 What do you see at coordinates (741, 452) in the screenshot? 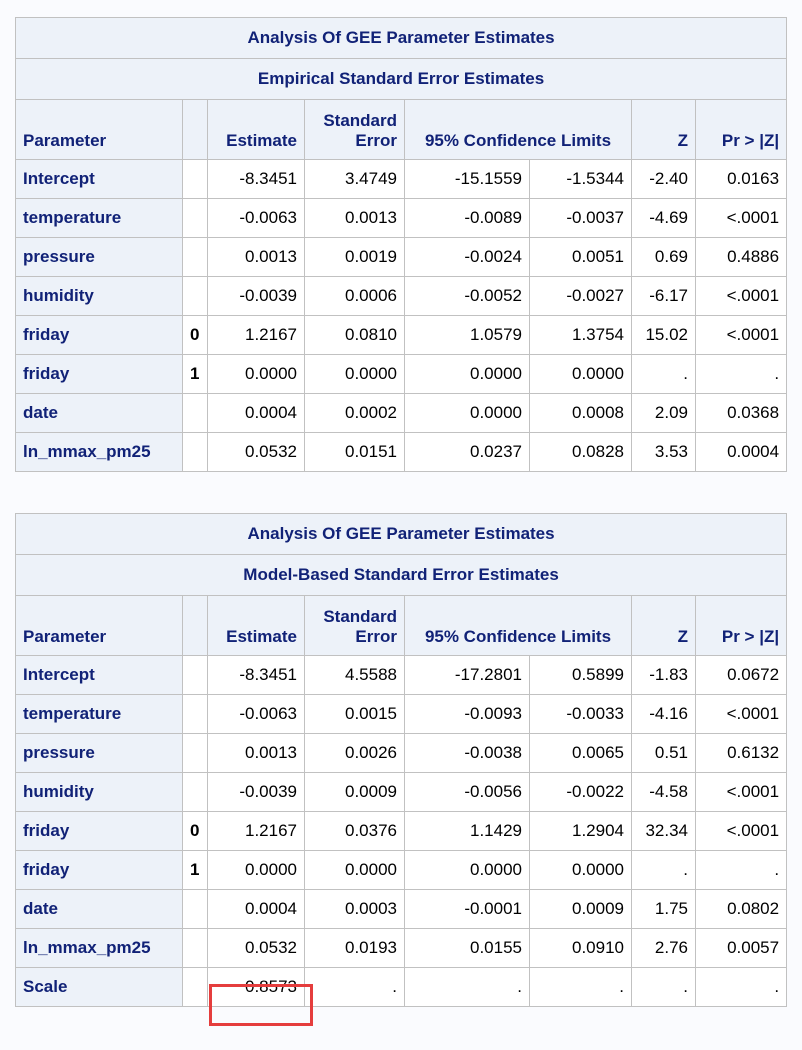
I see `row-p-value: 0.0004` at bounding box center [741, 452].